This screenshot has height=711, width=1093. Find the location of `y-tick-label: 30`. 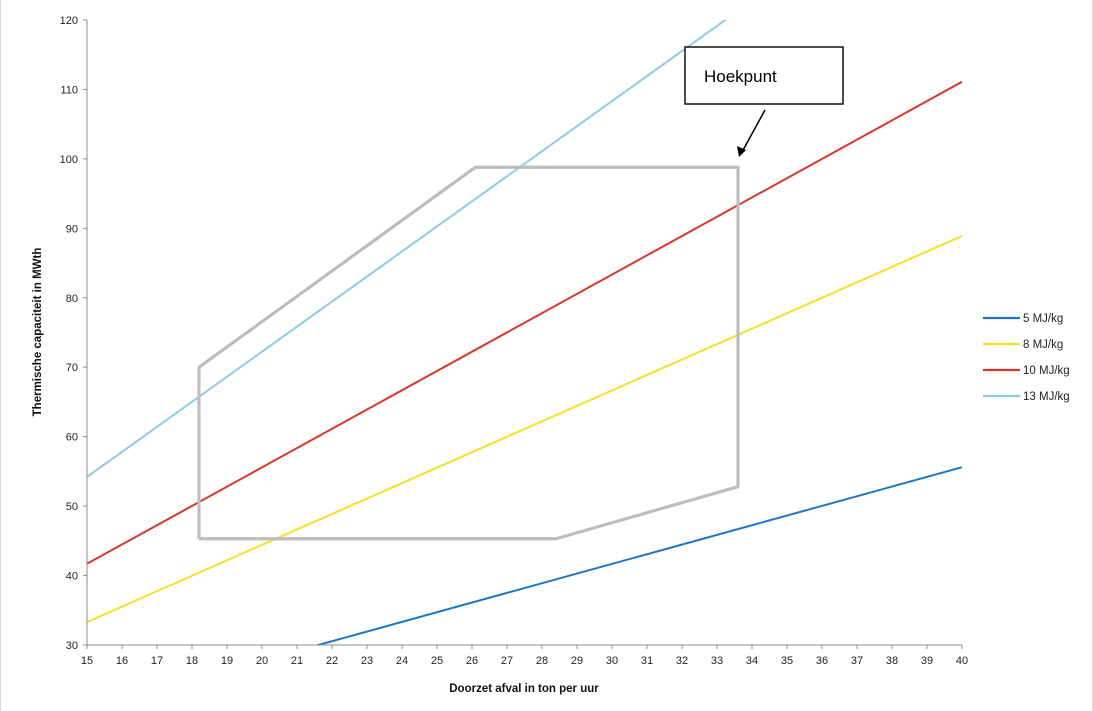

y-tick-label: 30 is located at coordinates (72, 646).